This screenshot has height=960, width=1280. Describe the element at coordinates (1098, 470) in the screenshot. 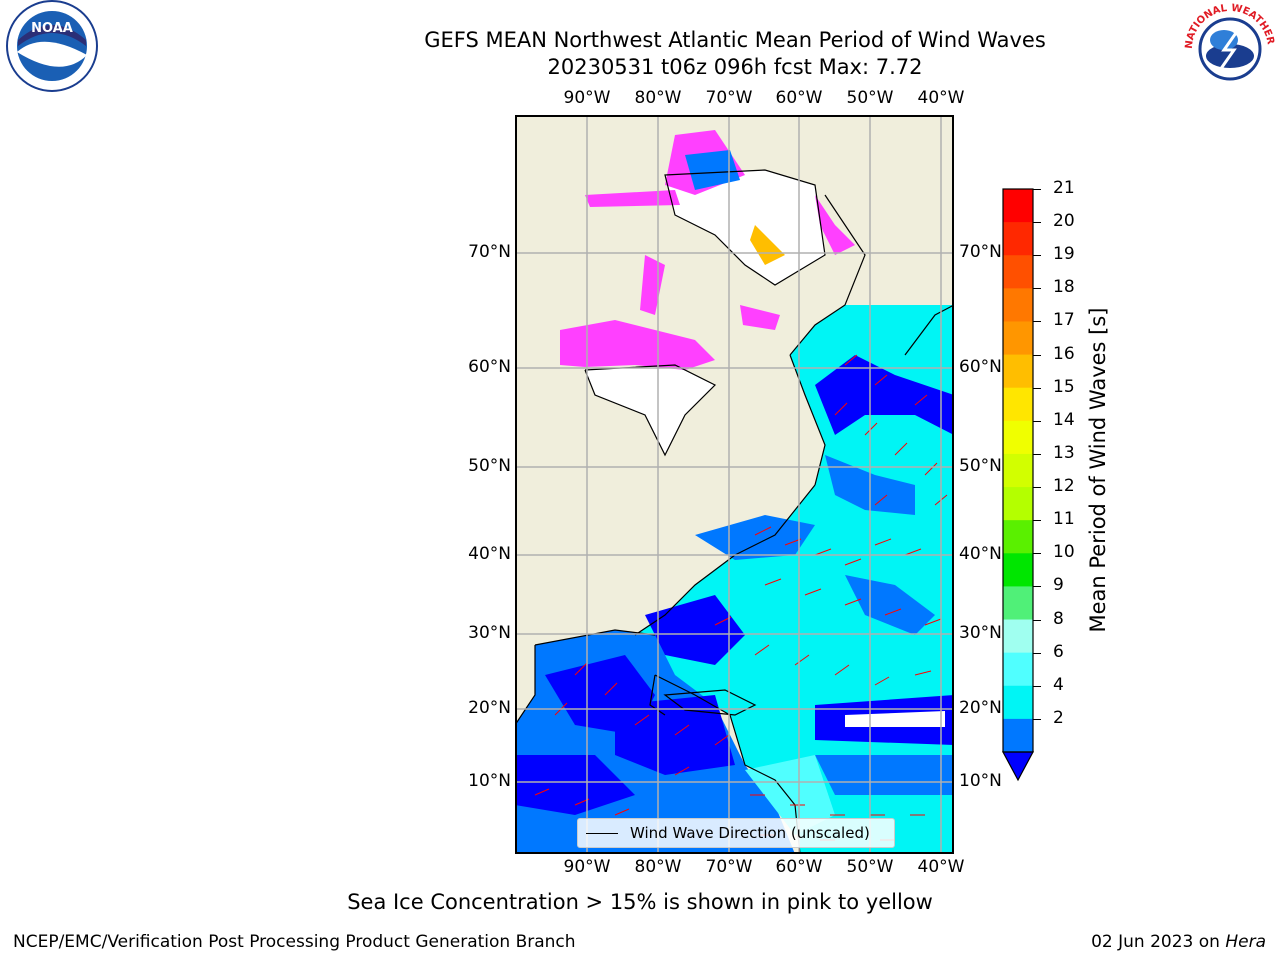

I see `colorbar-title: Mean Period of Wind Waves [s]` at that location.